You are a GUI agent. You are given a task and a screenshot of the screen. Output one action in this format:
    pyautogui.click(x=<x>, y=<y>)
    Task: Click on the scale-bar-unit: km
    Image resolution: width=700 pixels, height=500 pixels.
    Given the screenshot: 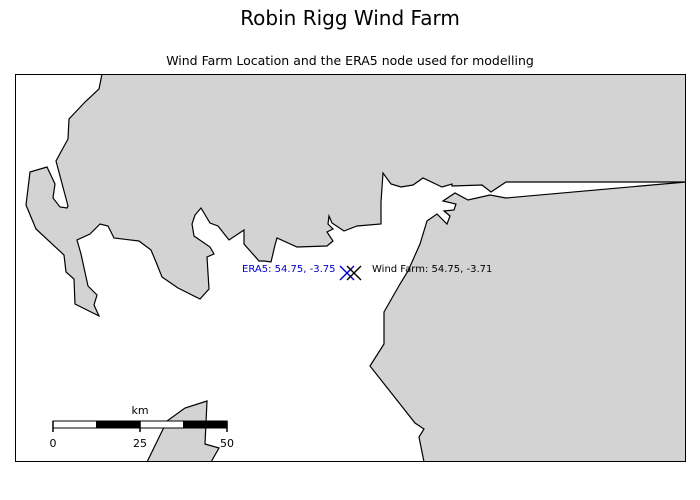 What is the action you would take?
    pyautogui.click(x=139, y=410)
    